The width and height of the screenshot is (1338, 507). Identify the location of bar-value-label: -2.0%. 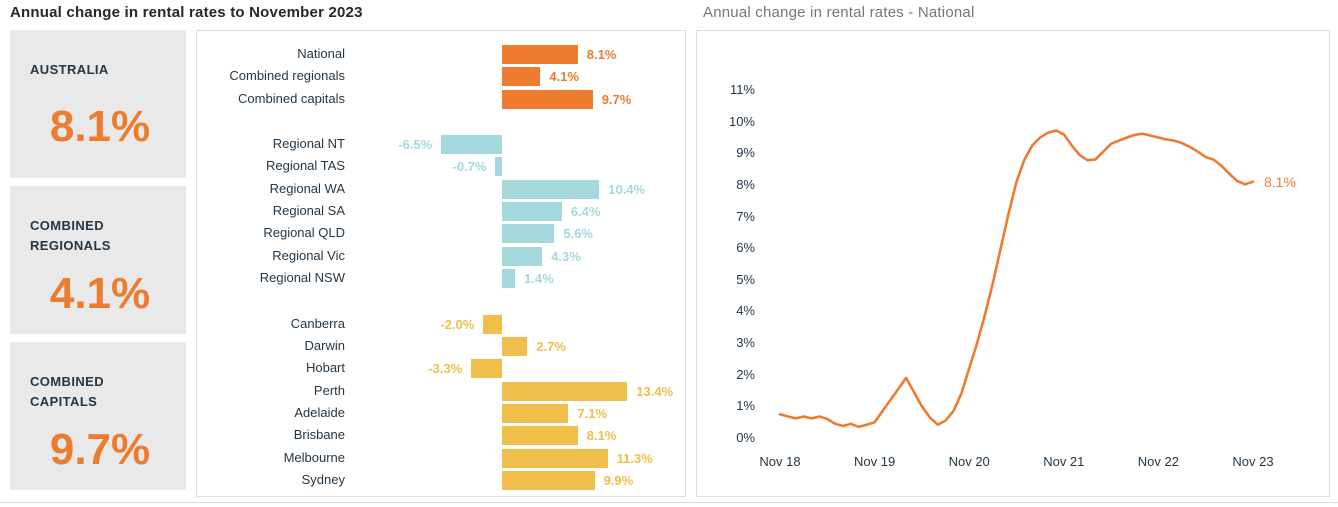
(457, 324).